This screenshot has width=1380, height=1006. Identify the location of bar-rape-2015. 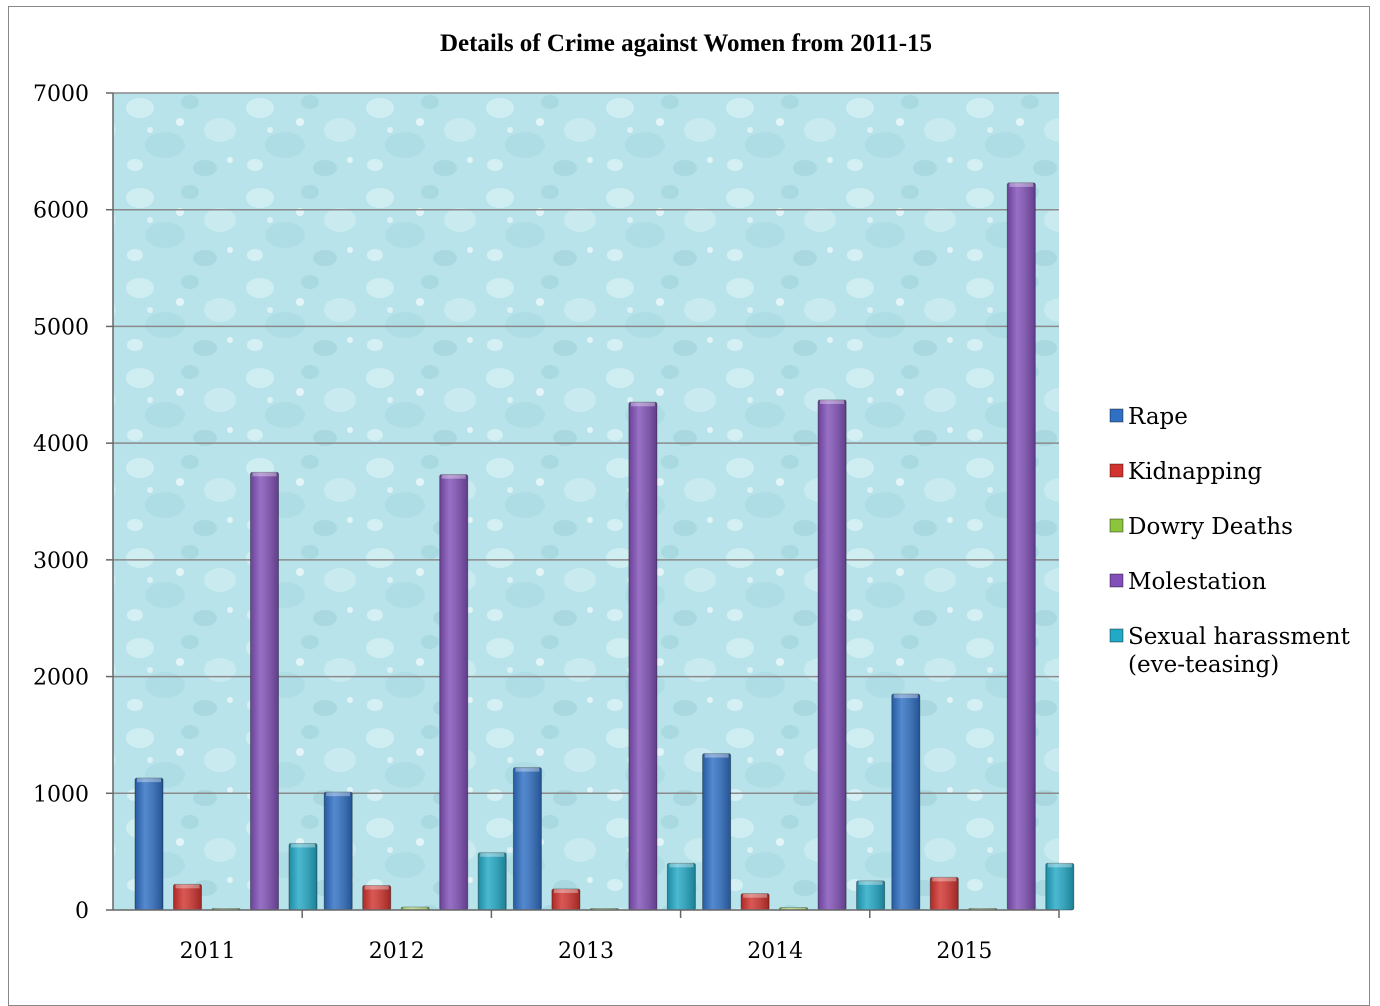
(906, 802).